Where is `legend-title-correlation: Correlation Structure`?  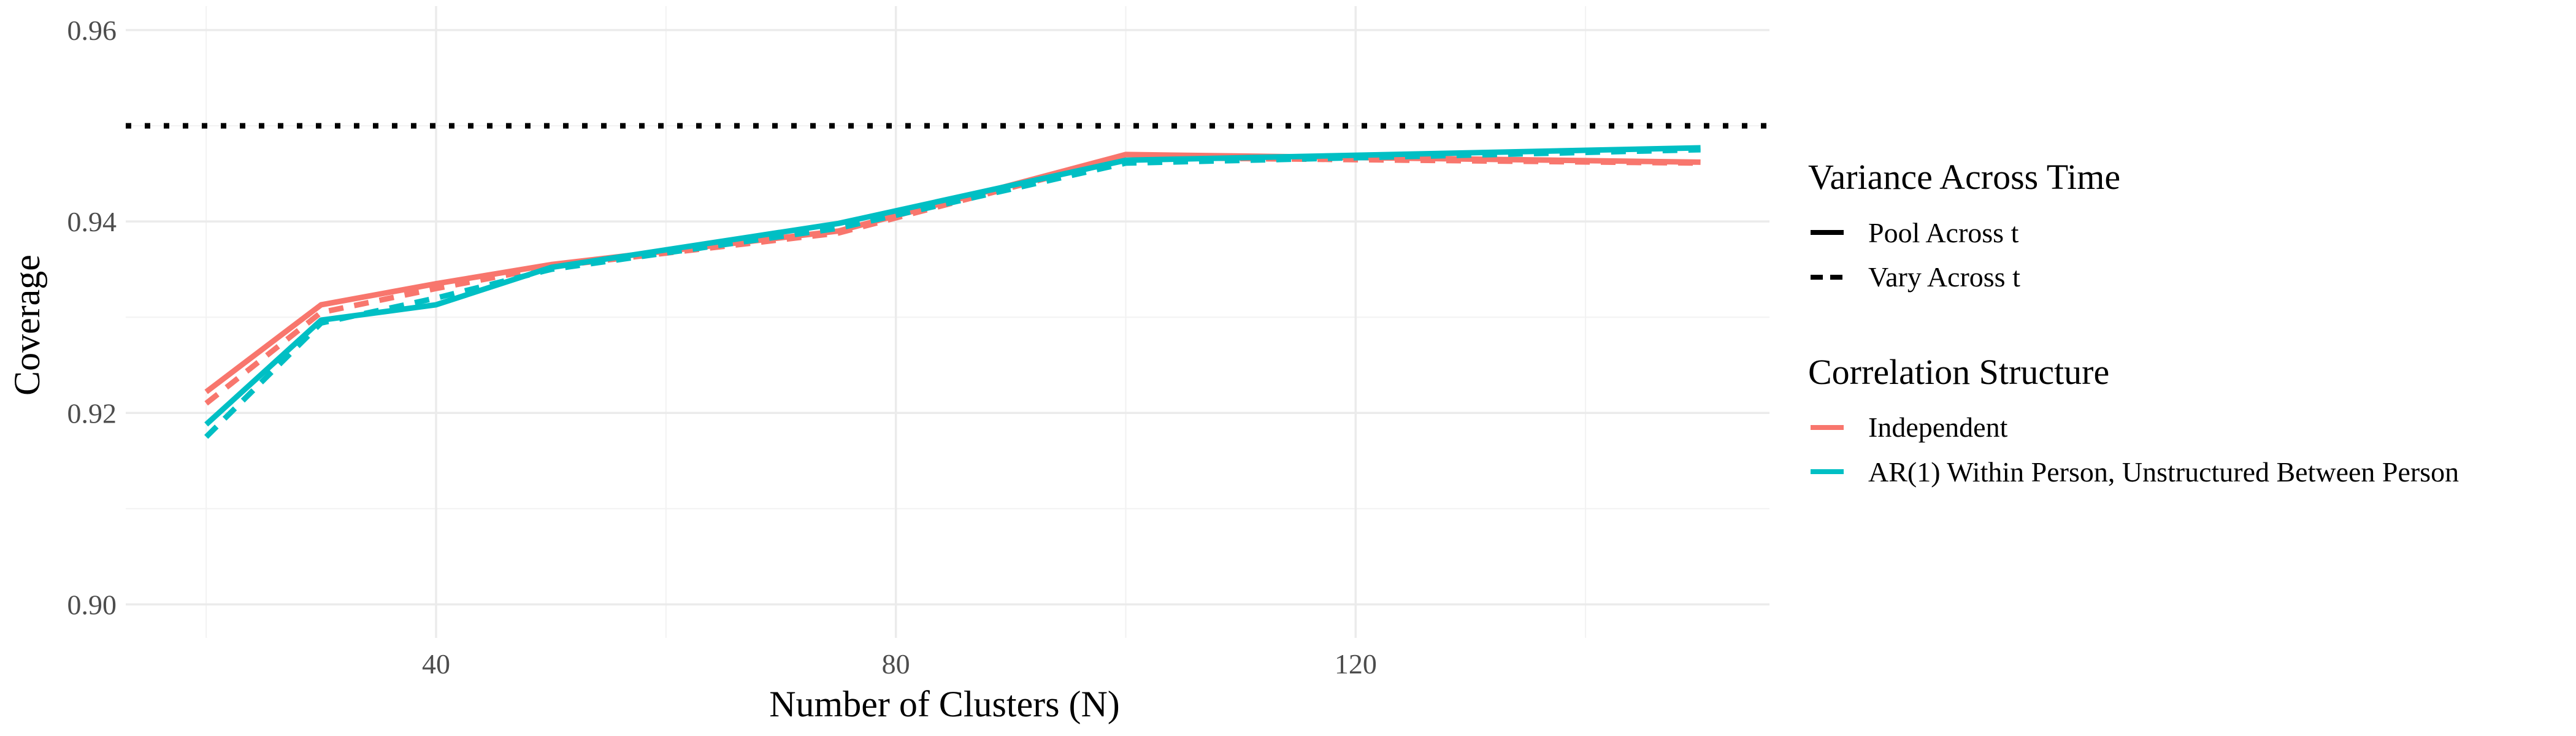
legend-title-correlation: Correlation Structure is located at coordinates (1958, 372).